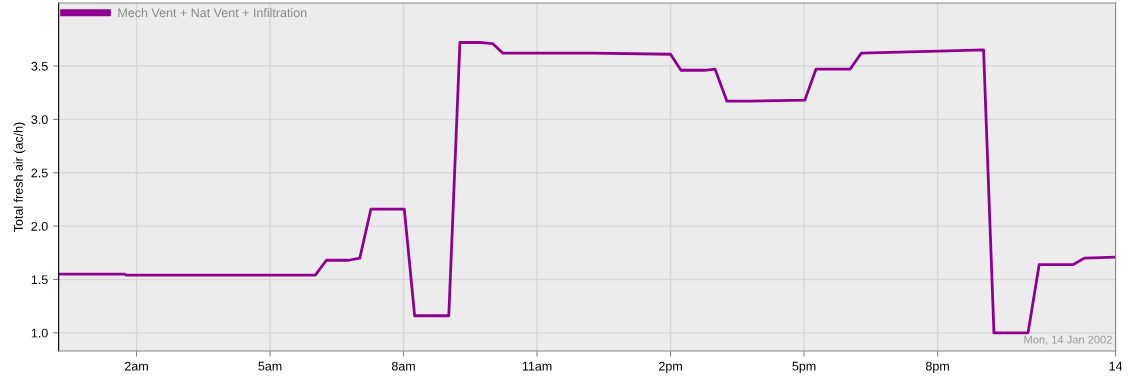 The height and width of the screenshot is (377, 1128). Describe the element at coordinates (212, 13) in the screenshot. I see `legend-label: Mech Vent + Nat Vent + Infiltration` at that location.